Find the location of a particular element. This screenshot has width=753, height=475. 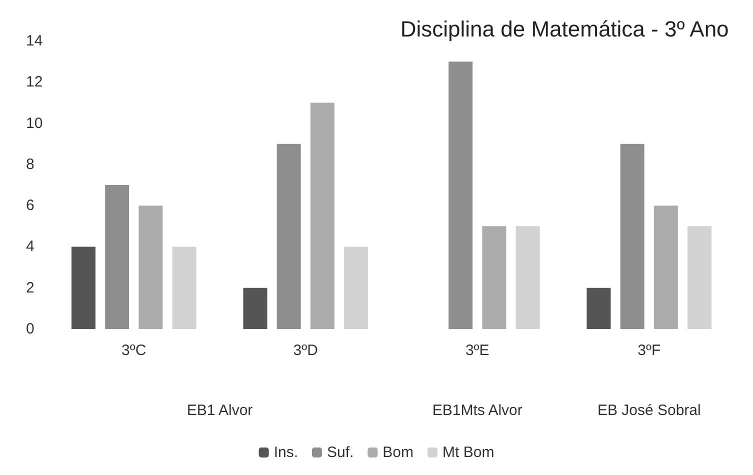

x-tick-label: 3ºD is located at coordinates (305, 350).